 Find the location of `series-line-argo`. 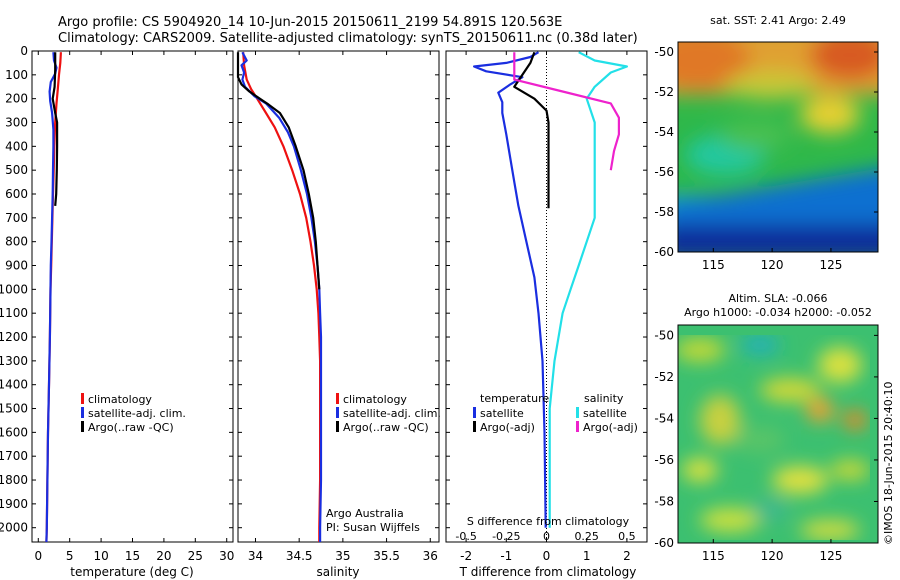

series-line-argo is located at coordinates (55, 129).